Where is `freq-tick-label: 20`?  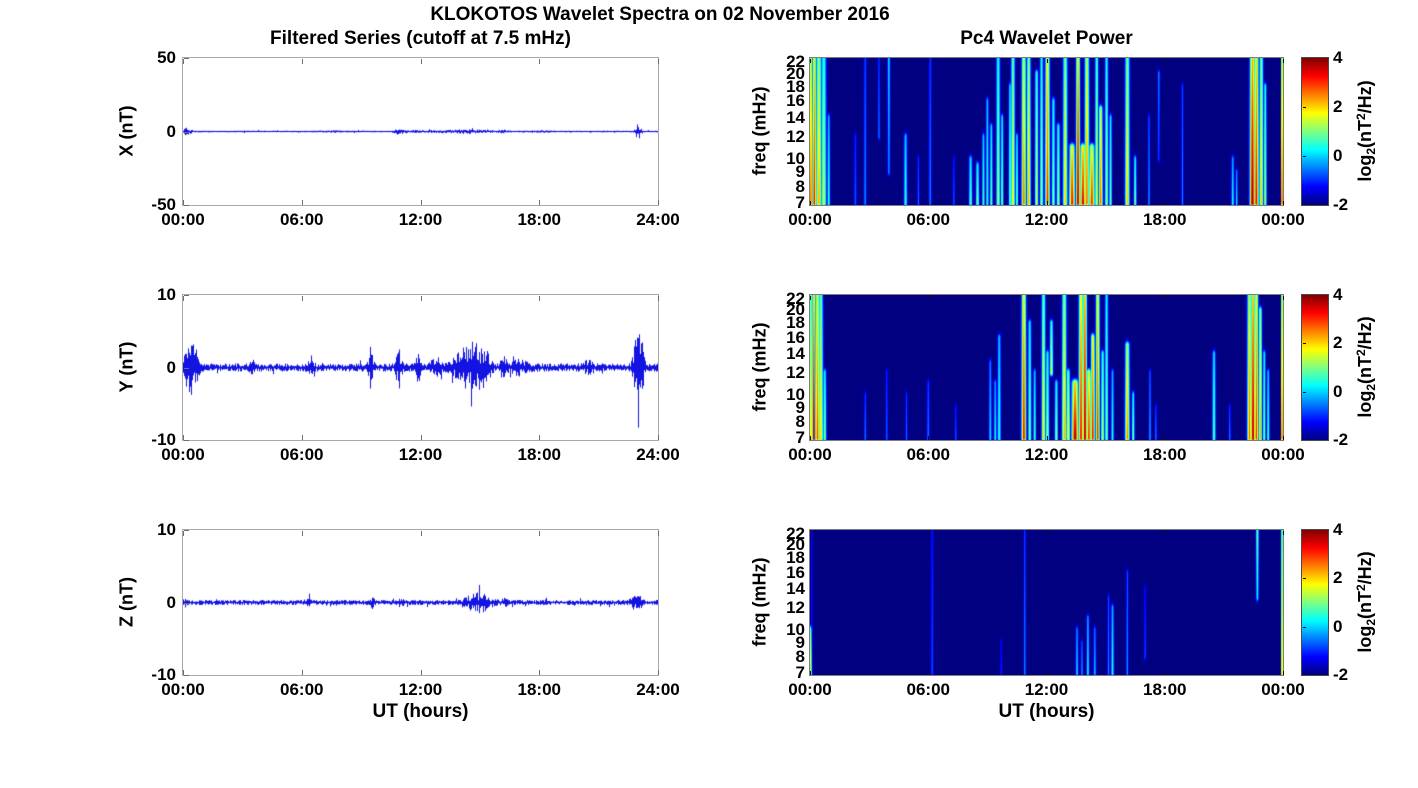 freq-tick-label: 20 is located at coordinates (795, 73).